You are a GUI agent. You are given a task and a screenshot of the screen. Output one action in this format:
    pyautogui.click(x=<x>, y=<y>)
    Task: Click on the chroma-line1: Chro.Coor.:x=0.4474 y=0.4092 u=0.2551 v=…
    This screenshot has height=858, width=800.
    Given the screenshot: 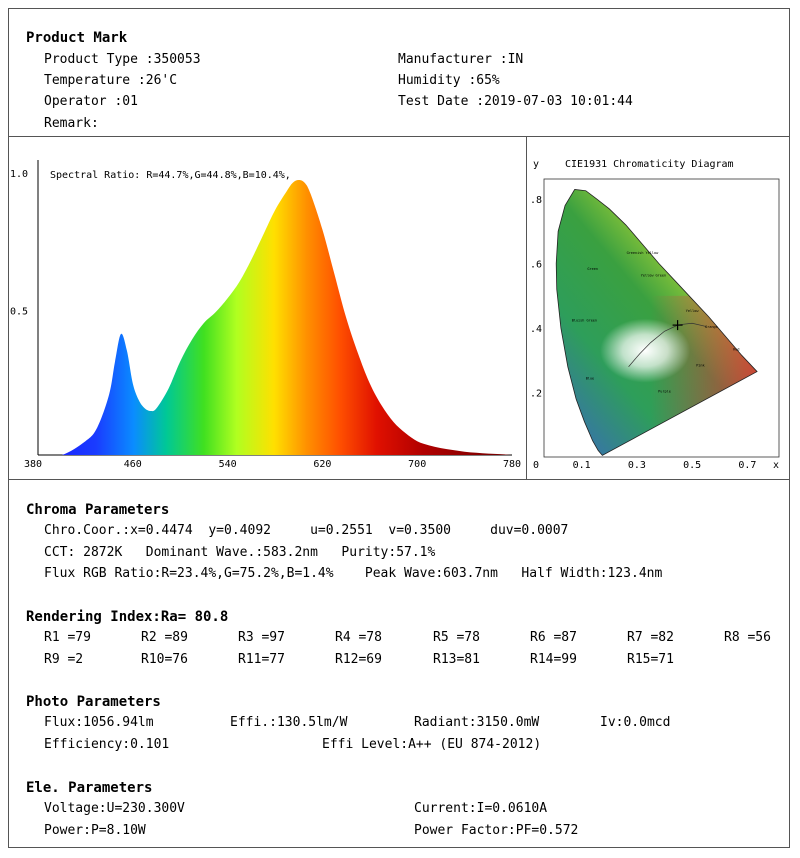 What is the action you would take?
    pyautogui.click(x=306, y=530)
    